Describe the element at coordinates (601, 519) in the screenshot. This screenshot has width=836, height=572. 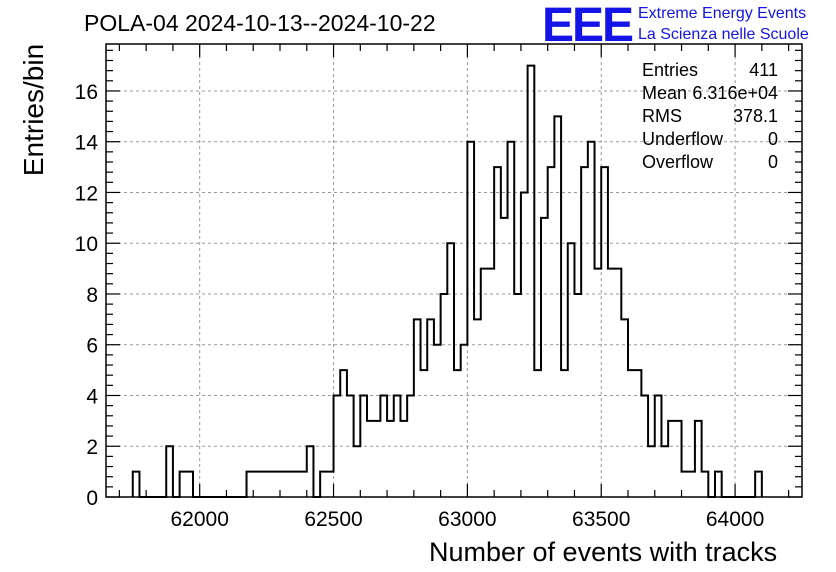
I see `x-tick-label-63500: 63500` at that location.